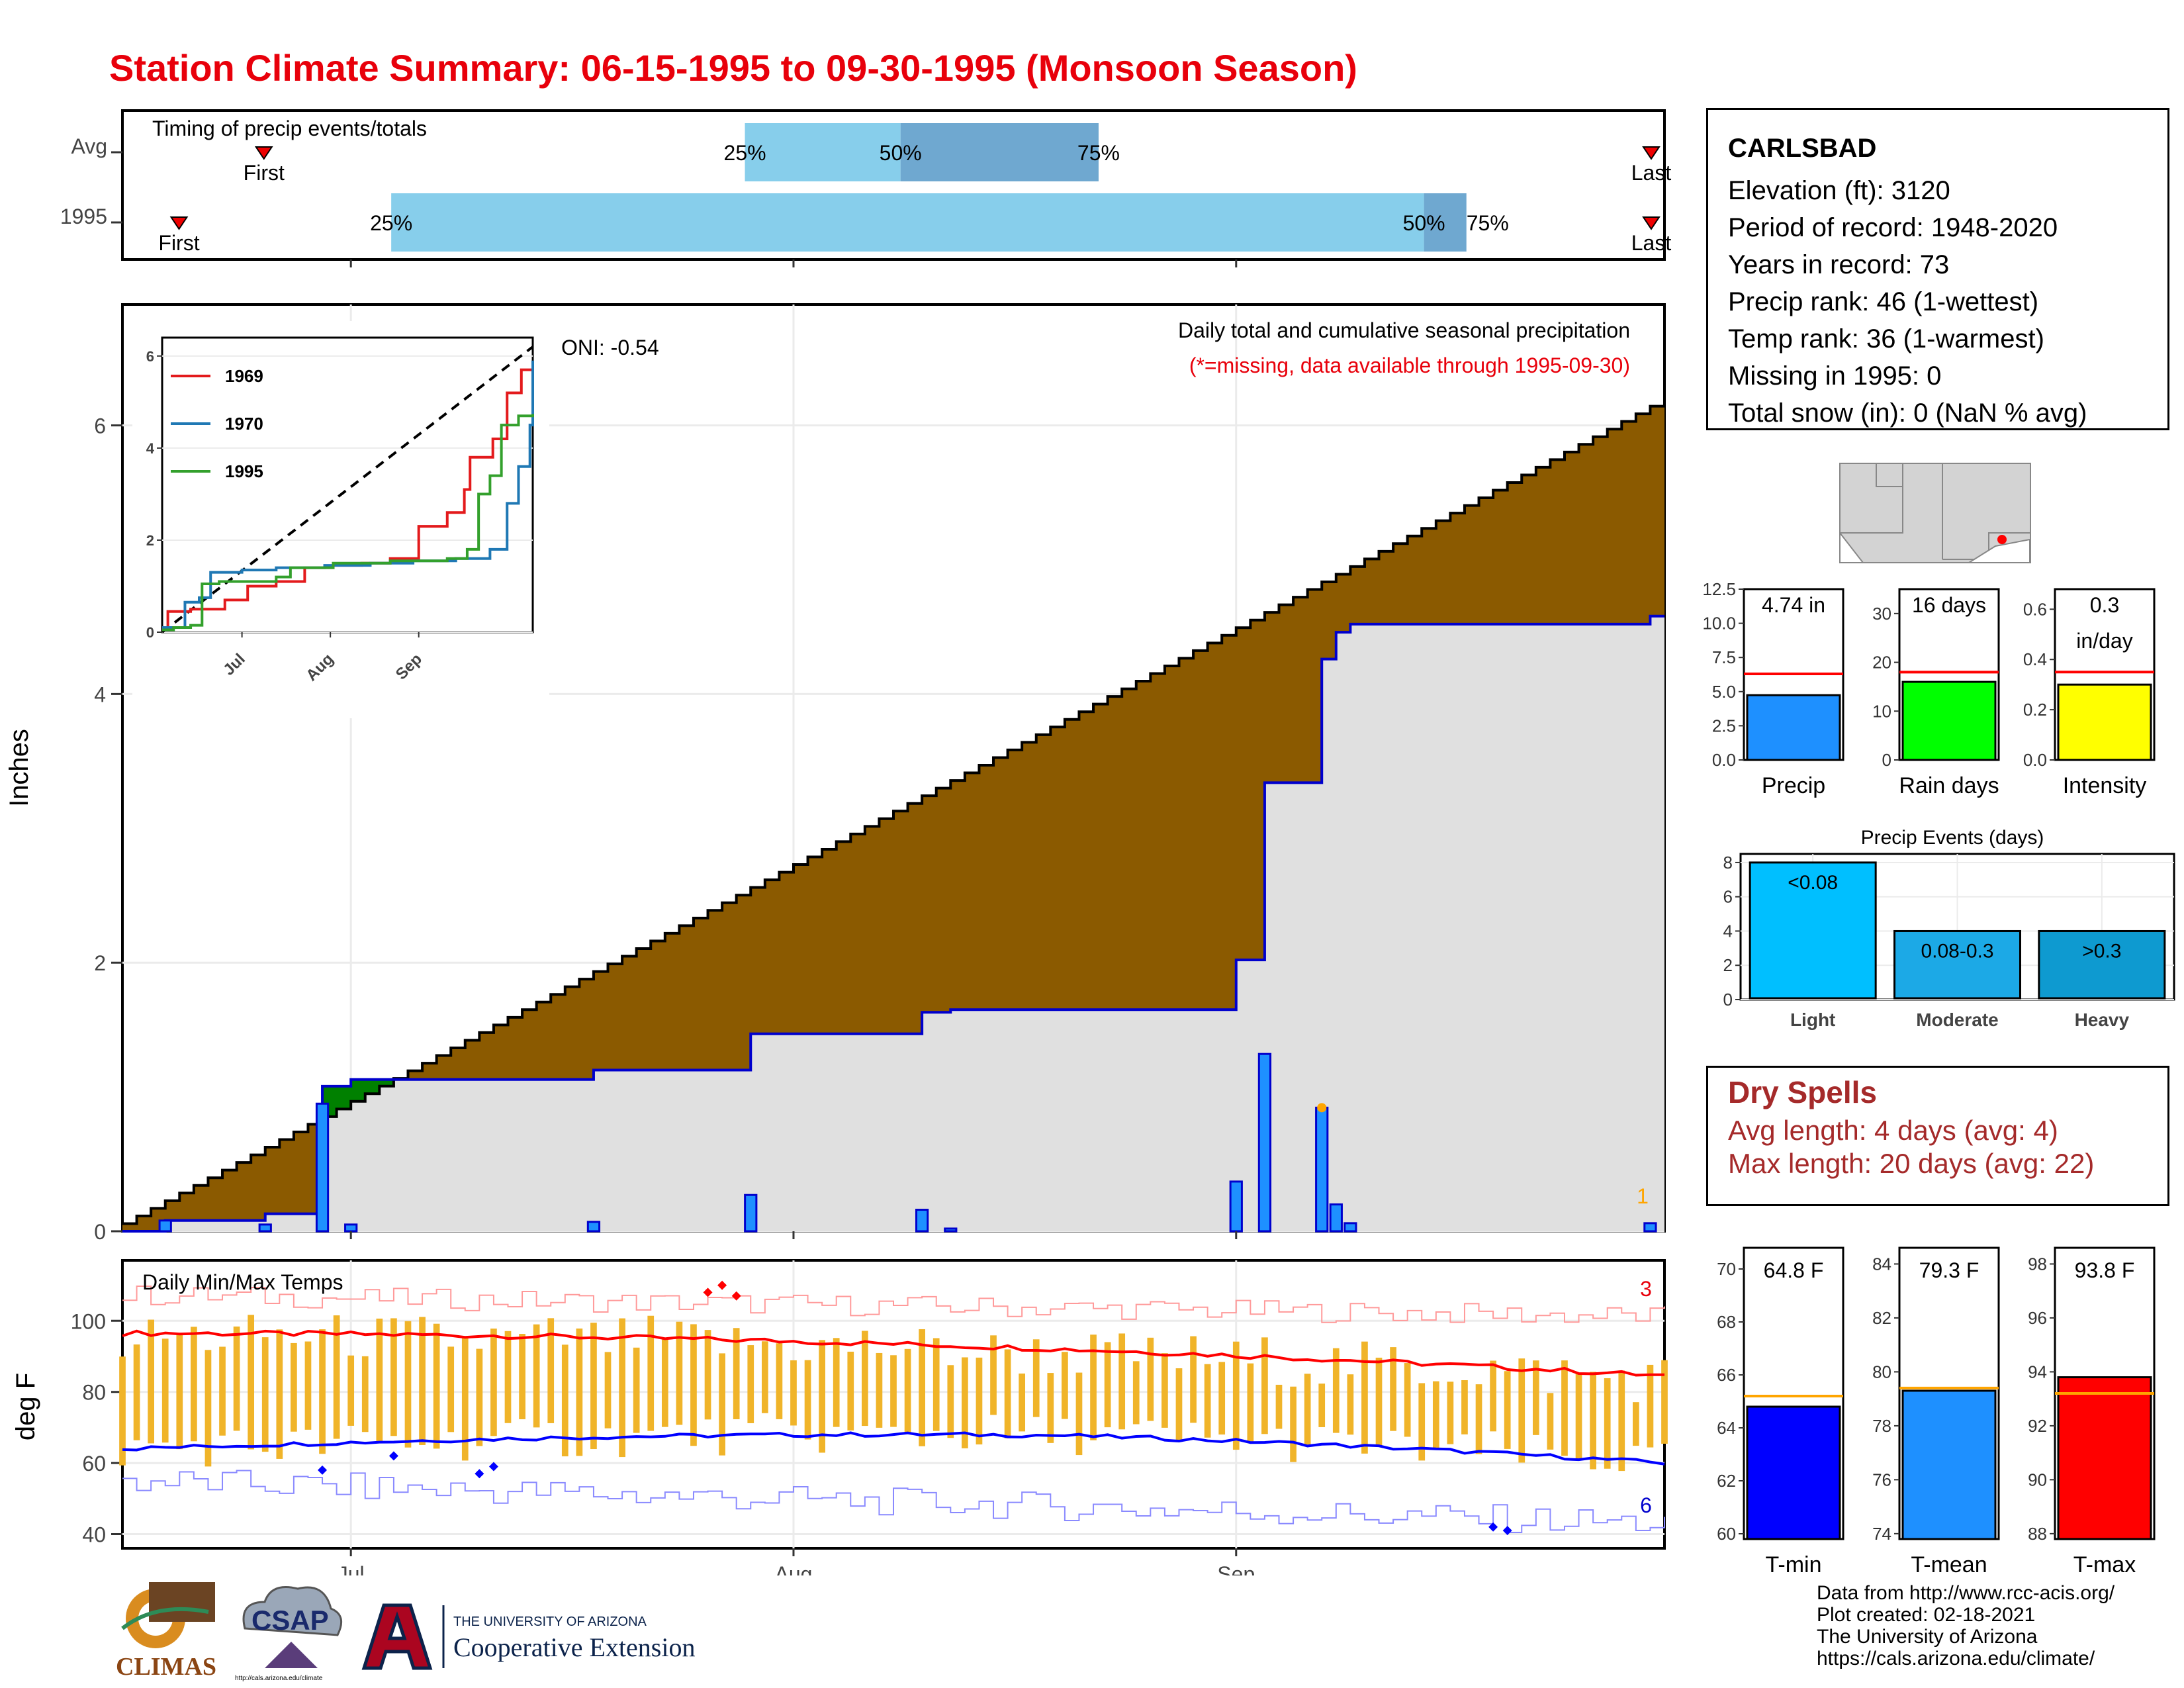 The width and height of the screenshot is (2184, 1688). Describe the element at coordinates (2102, 1019) in the screenshot. I see `precip-events-category-2: Heavy` at that location.